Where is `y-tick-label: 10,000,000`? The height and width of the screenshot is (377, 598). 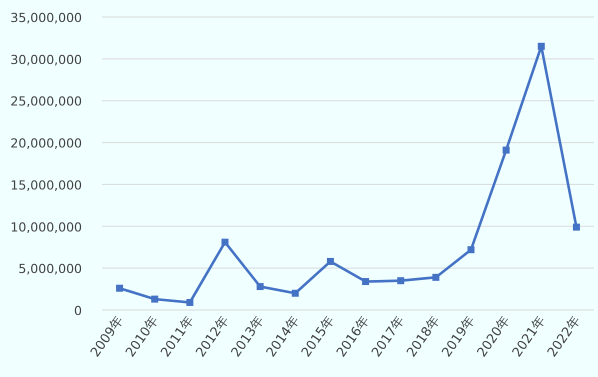 y-tick-label: 10,000,000 is located at coordinates (46, 226).